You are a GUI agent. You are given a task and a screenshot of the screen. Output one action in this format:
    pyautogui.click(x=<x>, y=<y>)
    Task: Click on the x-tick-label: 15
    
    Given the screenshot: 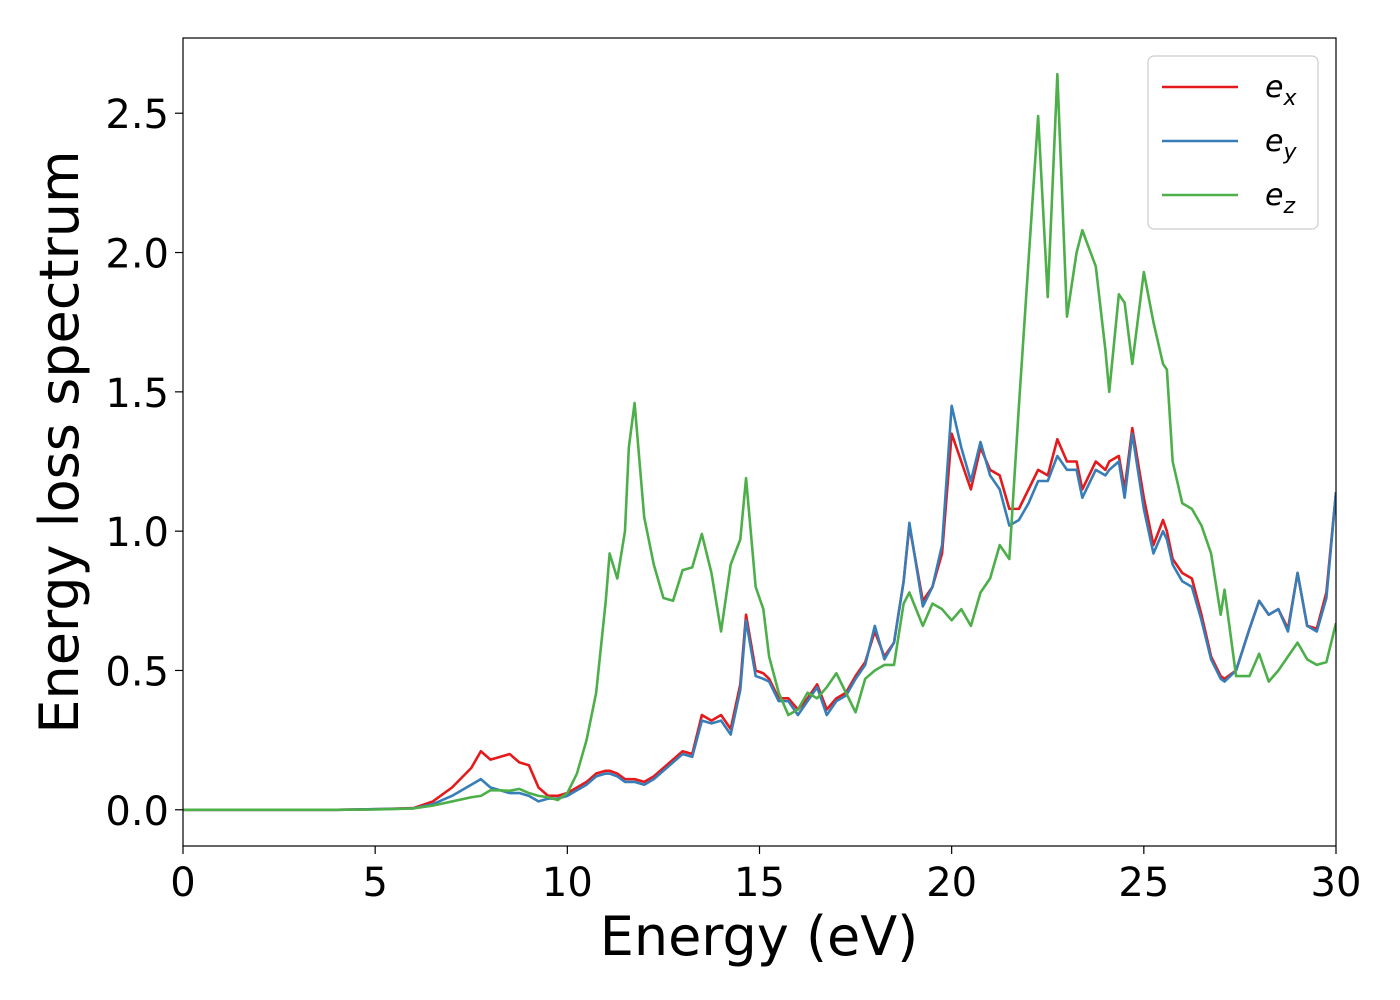 What is the action you would take?
    pyautogui.click(x=759, y=883)
    